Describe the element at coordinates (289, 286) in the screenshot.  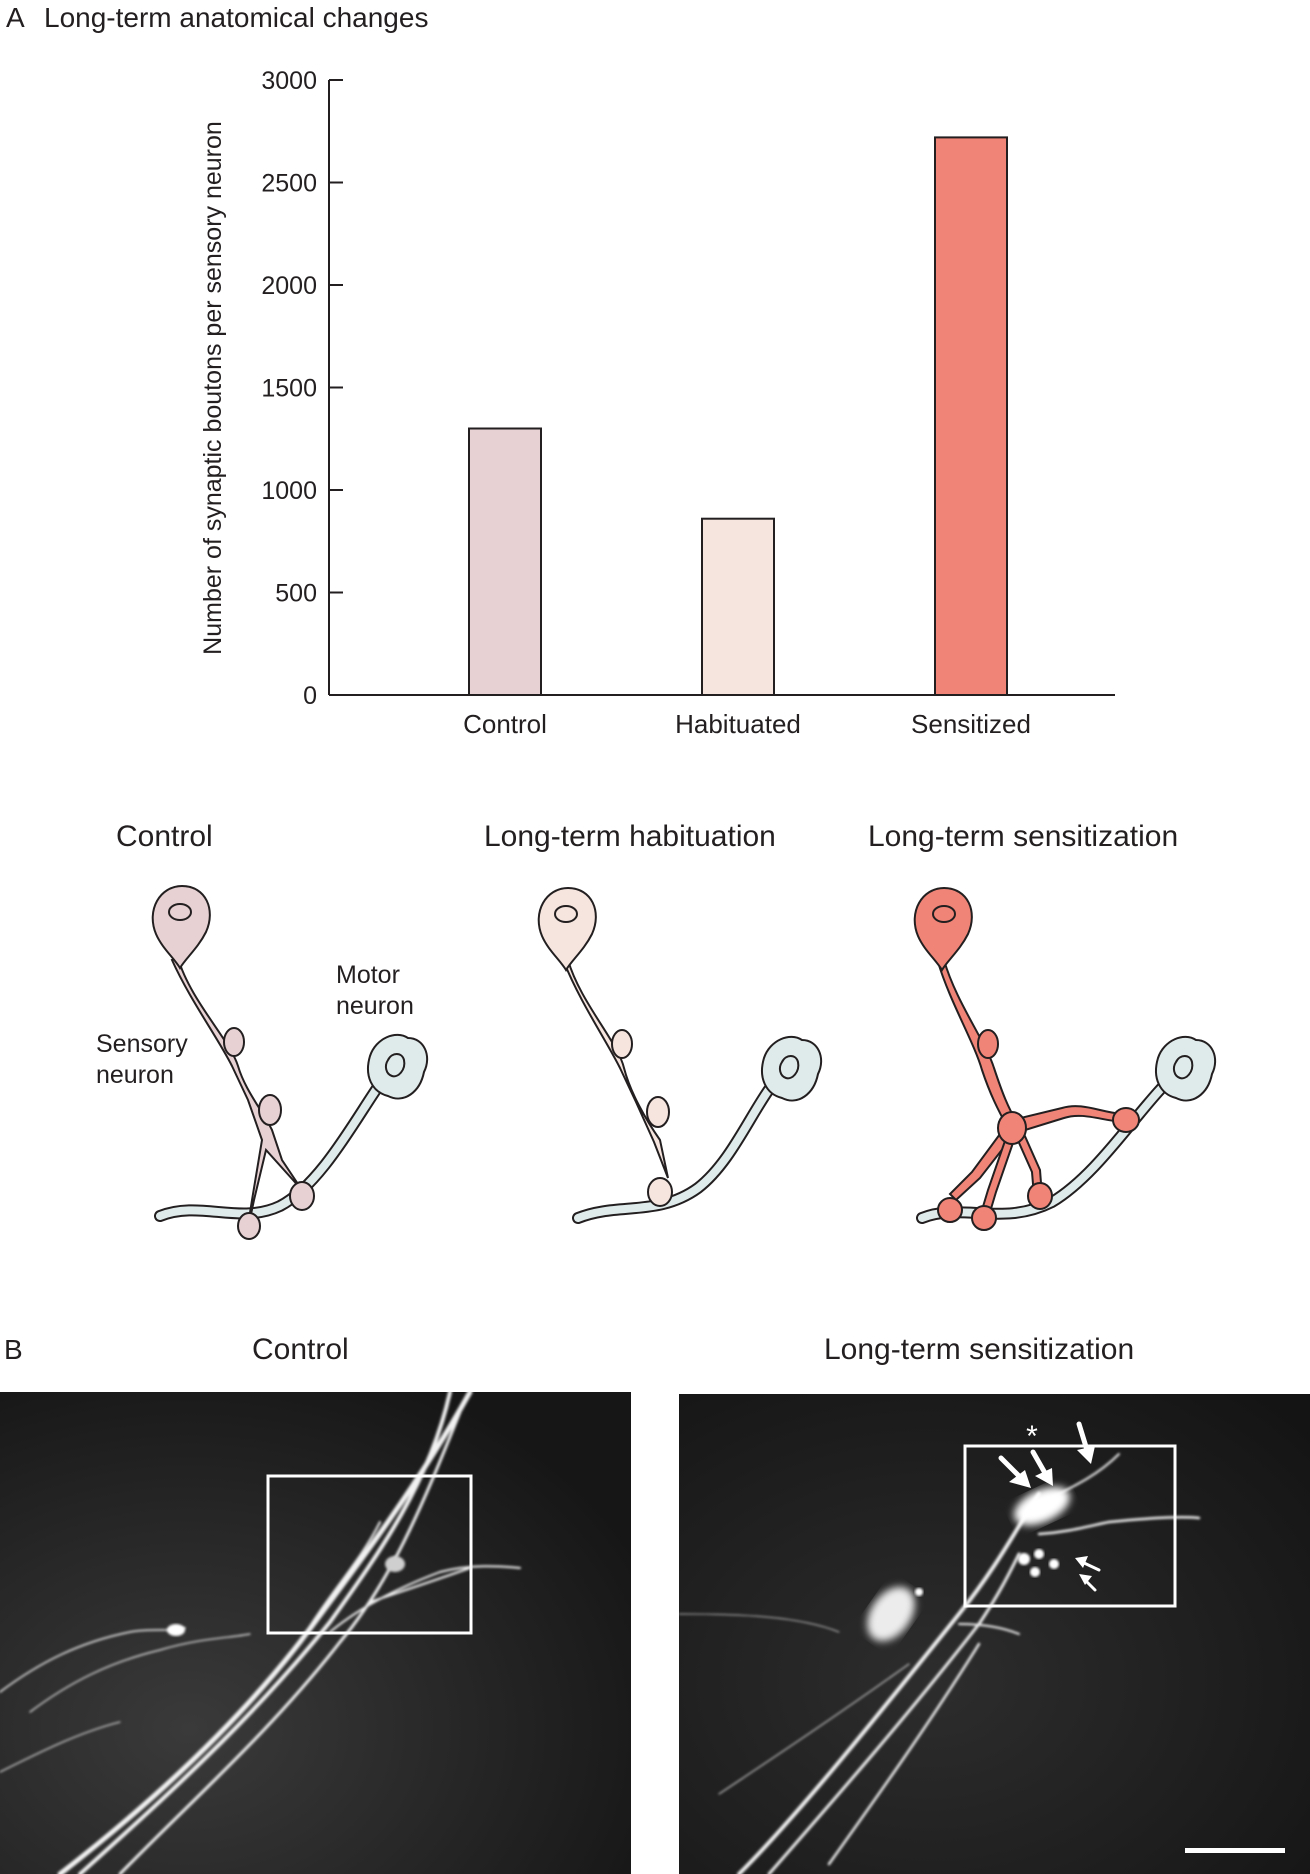
I see `y-tick-label: 2000` at that location.